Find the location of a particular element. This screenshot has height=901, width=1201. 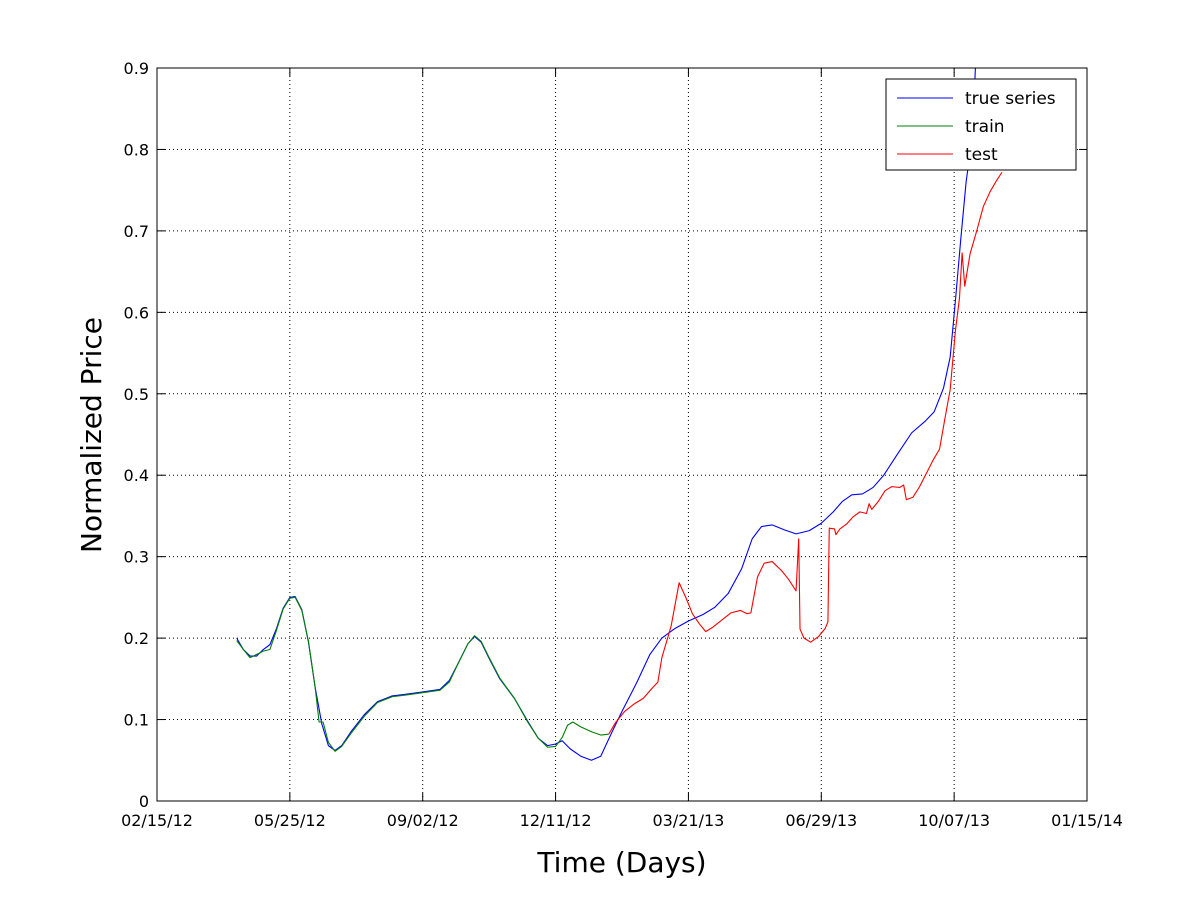

y-tick-label: 0.3 is located at coordinates (136, 557).